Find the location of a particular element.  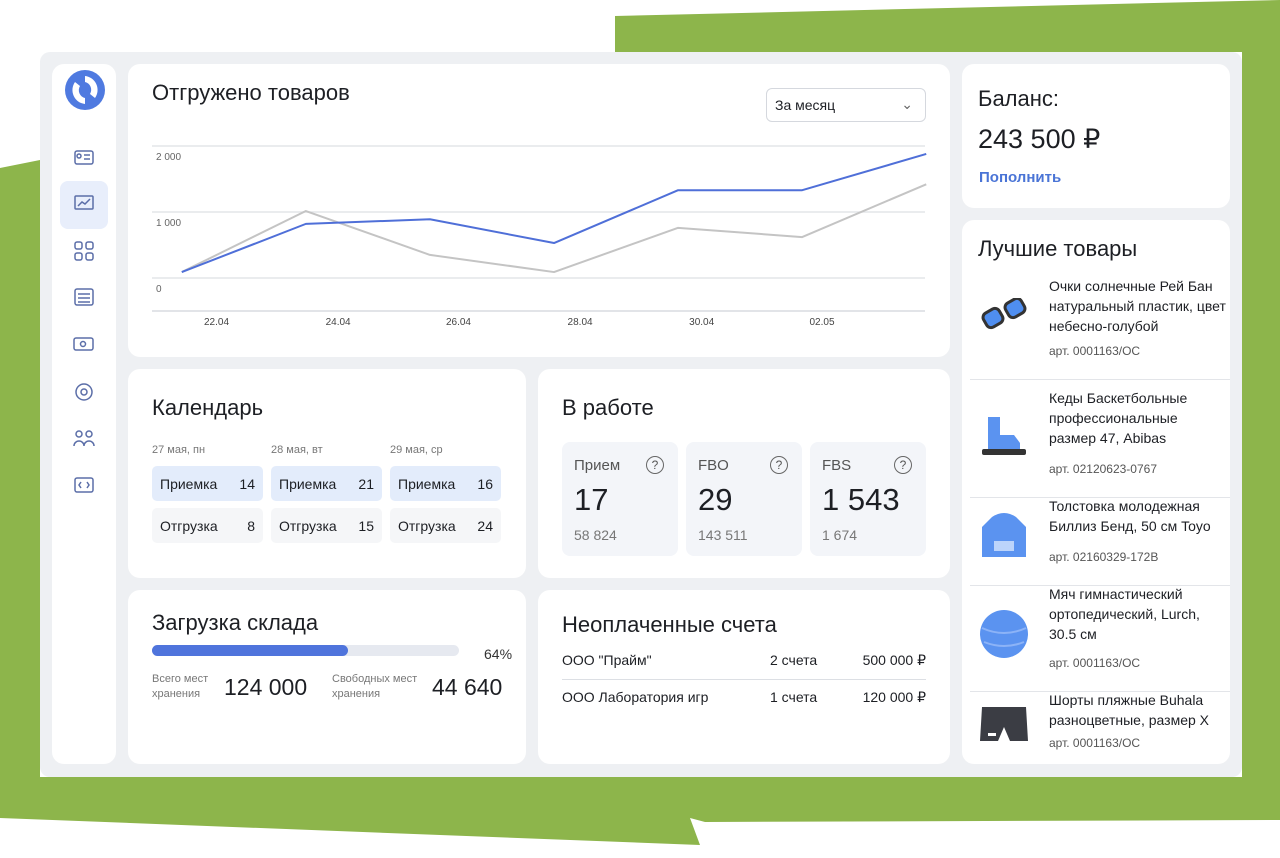

status-label: FBS is located at coordinates (837, 465).